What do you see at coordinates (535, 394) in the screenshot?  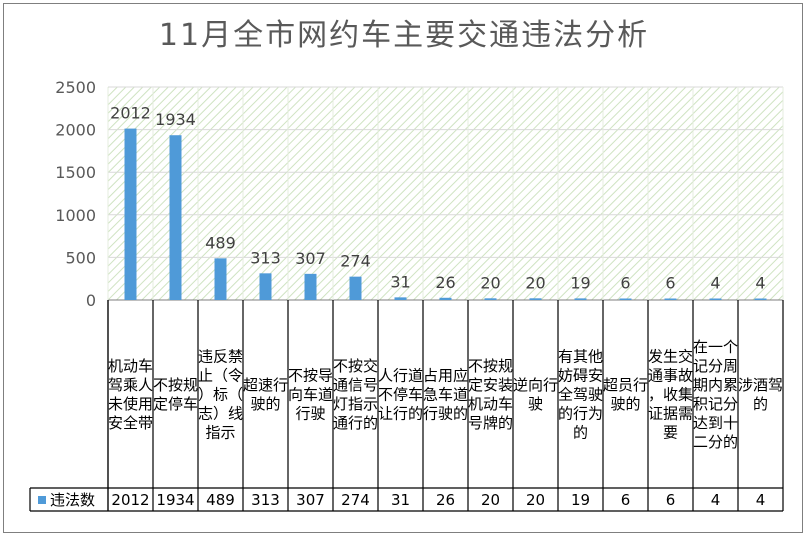 I see `category-label: 逆向行驶` at bounding box center [535, 394].